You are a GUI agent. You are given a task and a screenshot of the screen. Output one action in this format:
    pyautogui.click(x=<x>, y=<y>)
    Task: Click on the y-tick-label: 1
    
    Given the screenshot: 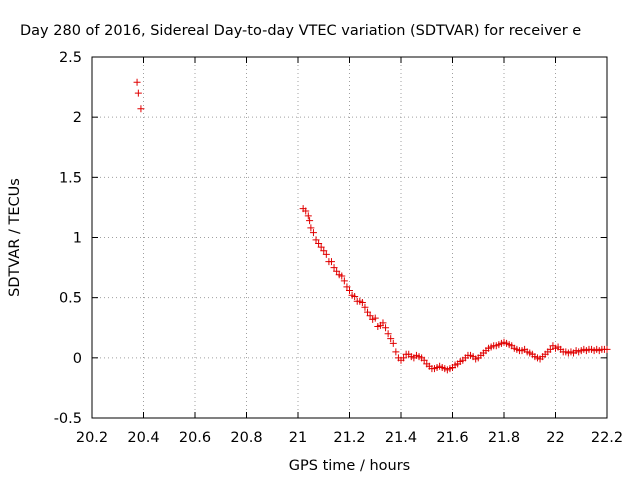 What is the action you would take?
    pyautogui.click(x=77, y=239)
    